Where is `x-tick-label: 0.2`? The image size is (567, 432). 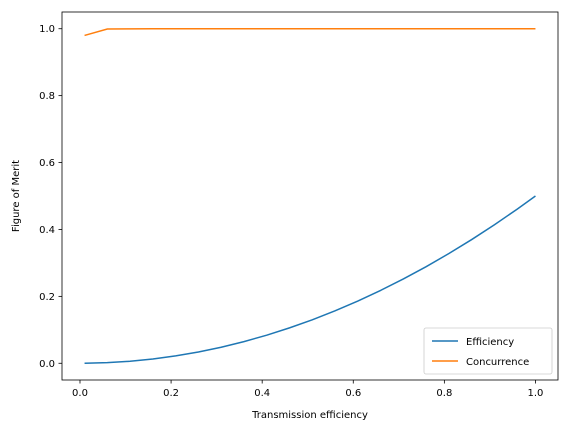
x-tick-label: 0.2 is located at coordinates (171, 393).